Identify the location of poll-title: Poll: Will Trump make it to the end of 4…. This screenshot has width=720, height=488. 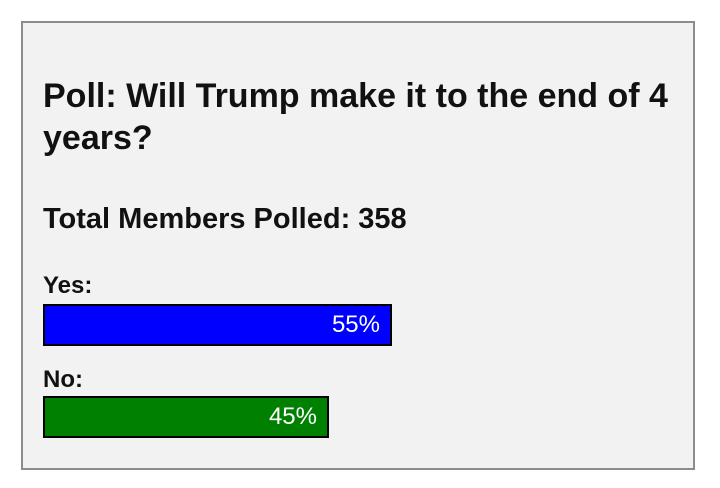
(355, 117).